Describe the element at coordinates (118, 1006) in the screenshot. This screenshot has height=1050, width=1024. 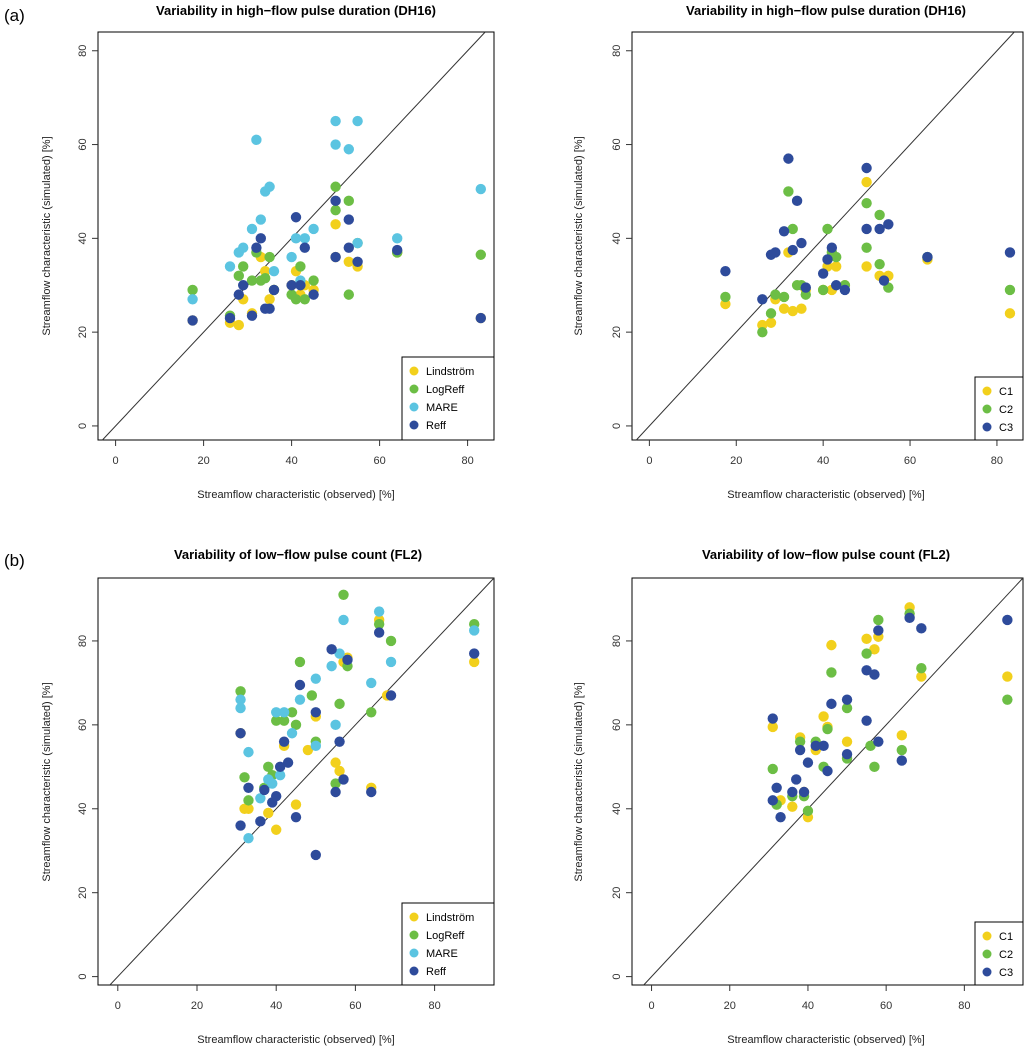
I see `x-tick-label: 0` at that location.